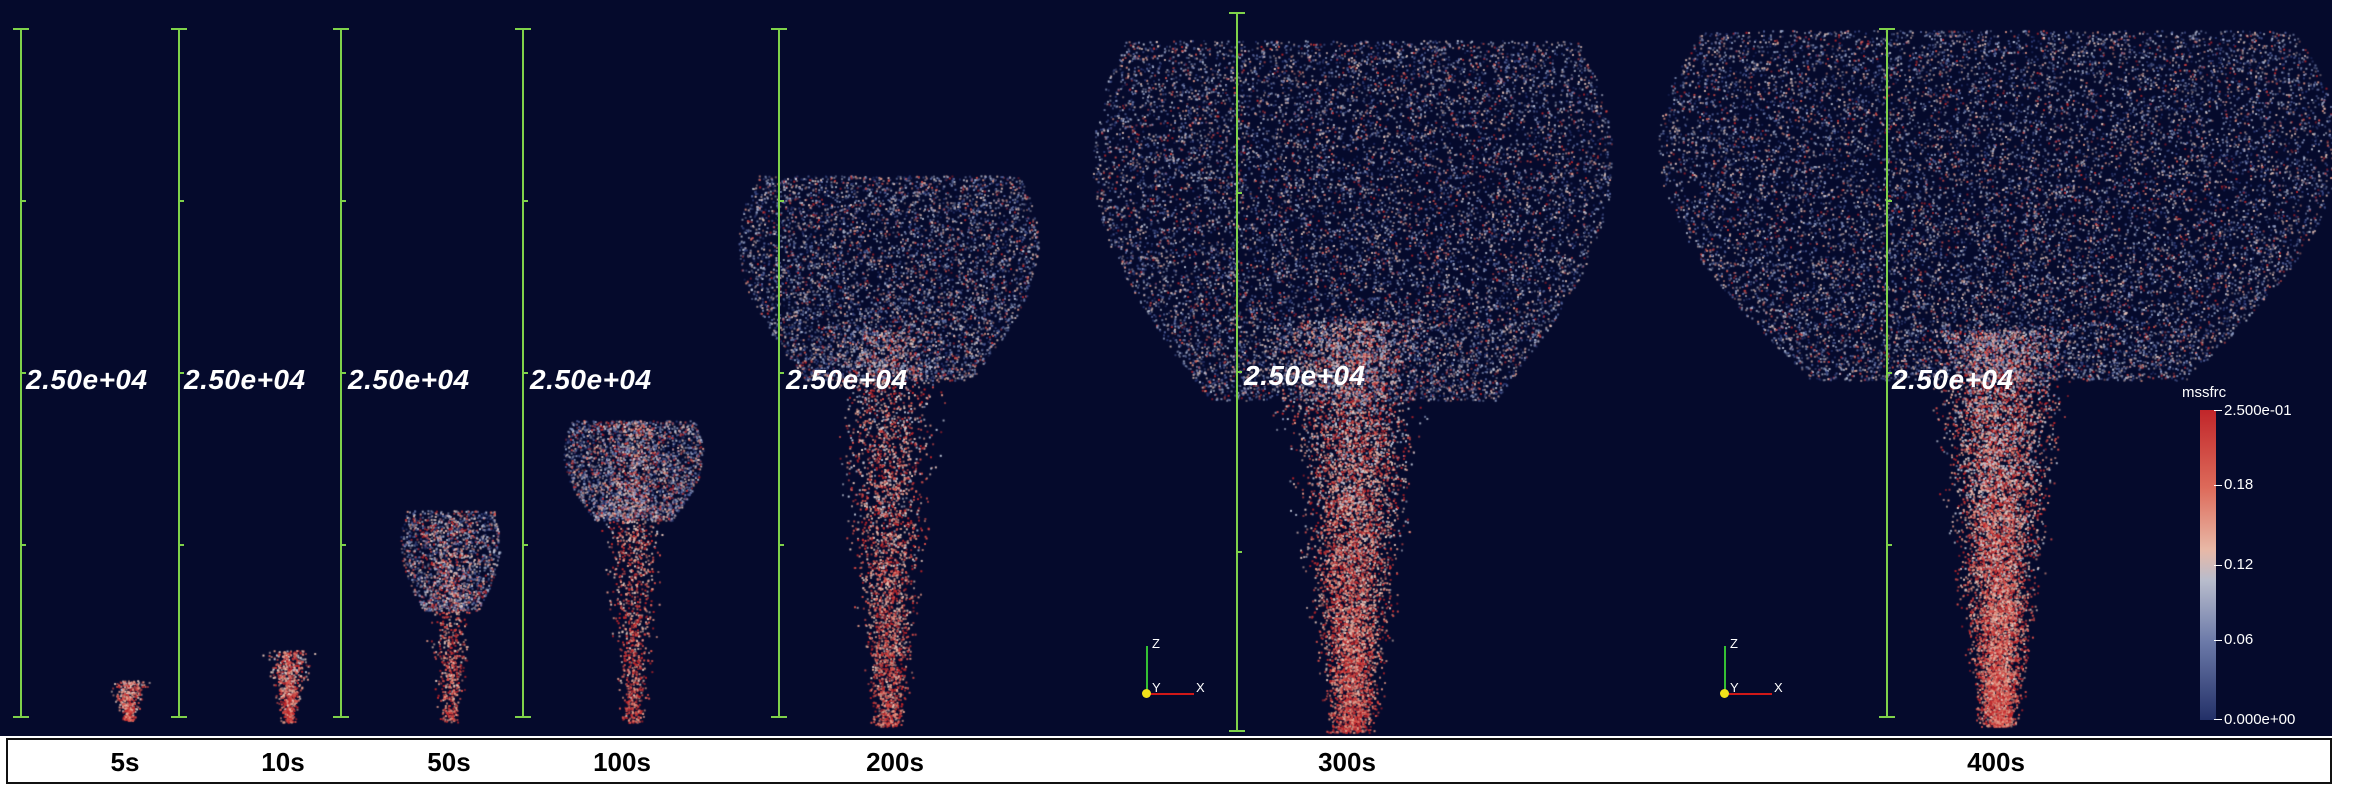  Describe the element at coordinates (1953, 380) in the screenshot. I see `height-label-7: 2.50e+04` at that location.